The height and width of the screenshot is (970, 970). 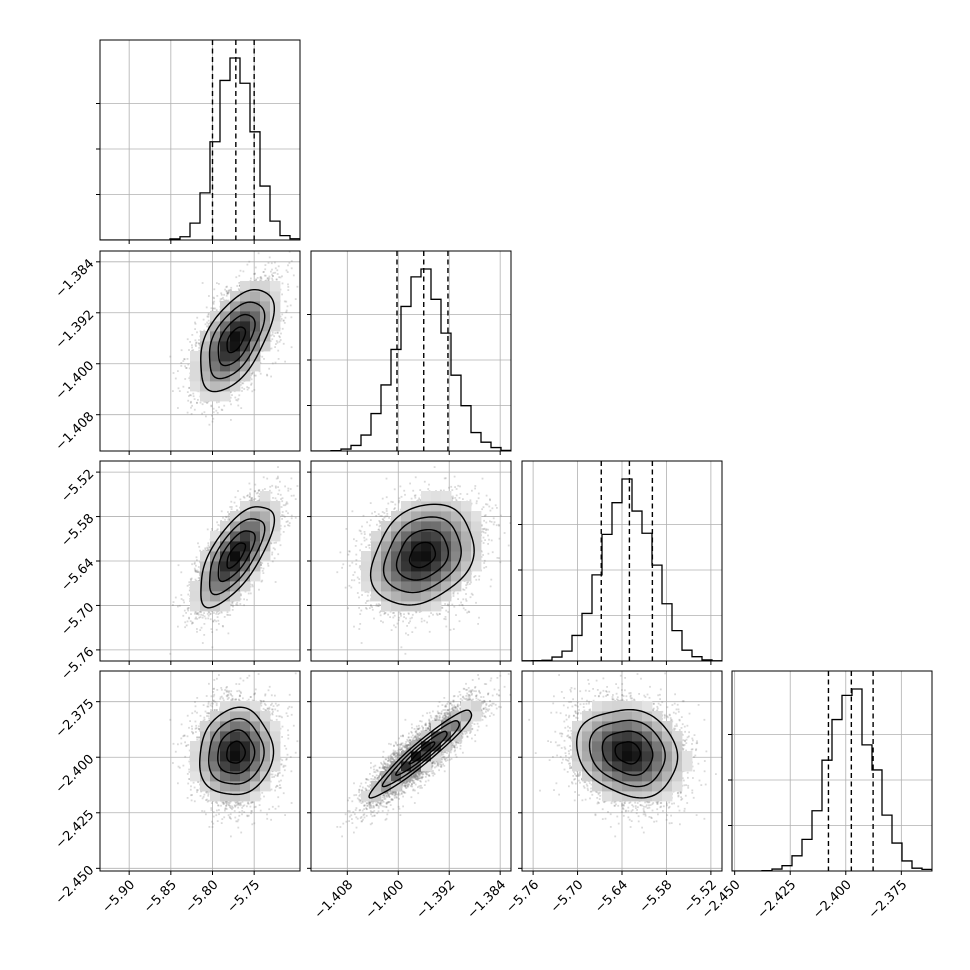 What do you see at coordinates (622, 569) in the screenshot?
I see `histogram-step-p3` at bounding box center [622, 569].